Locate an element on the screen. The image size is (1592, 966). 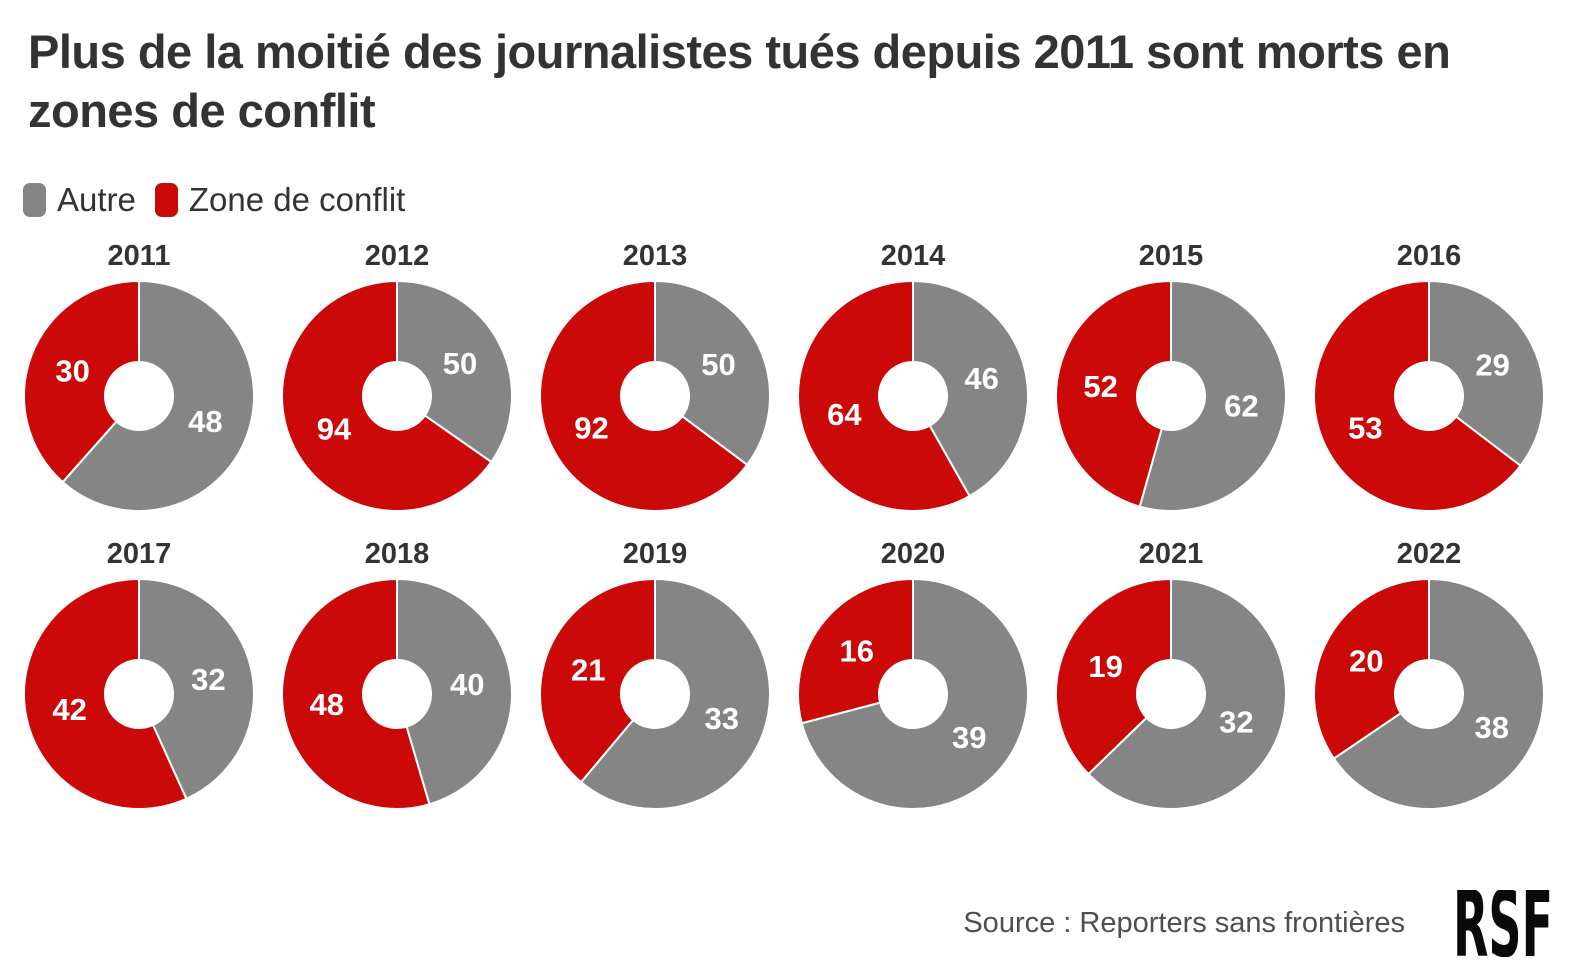
year-label: 2019 is located at coordinates (655, 554).